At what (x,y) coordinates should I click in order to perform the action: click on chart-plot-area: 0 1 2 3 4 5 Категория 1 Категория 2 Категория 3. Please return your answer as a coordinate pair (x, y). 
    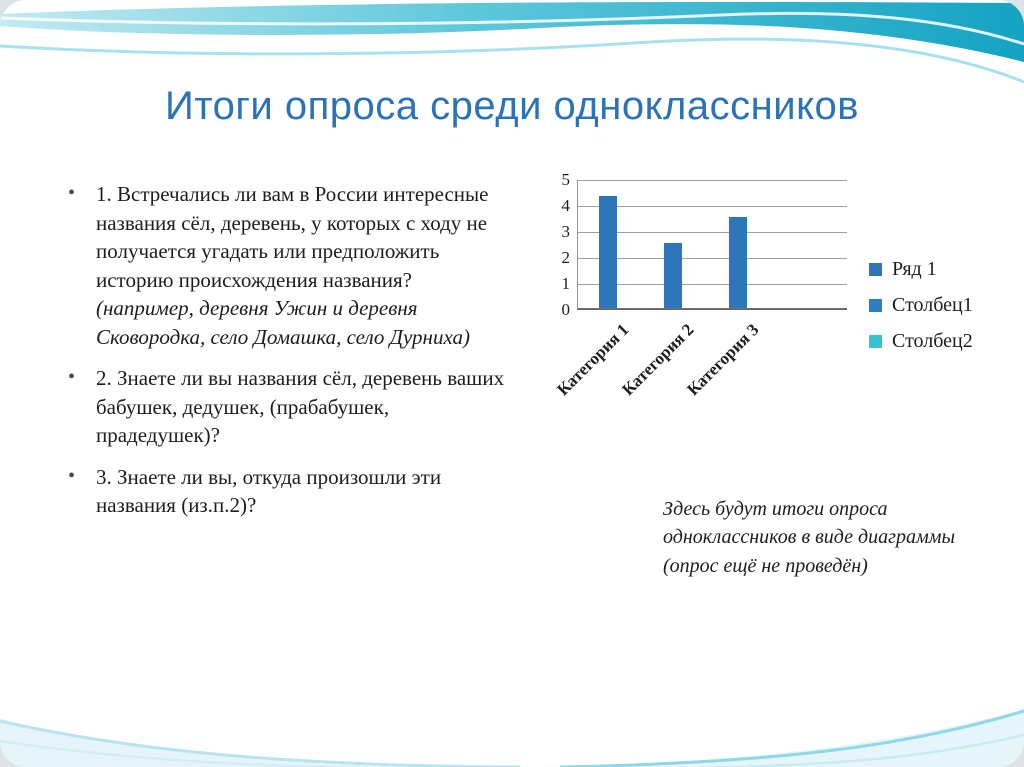
    Looking at the image, I should click on (696, 284).